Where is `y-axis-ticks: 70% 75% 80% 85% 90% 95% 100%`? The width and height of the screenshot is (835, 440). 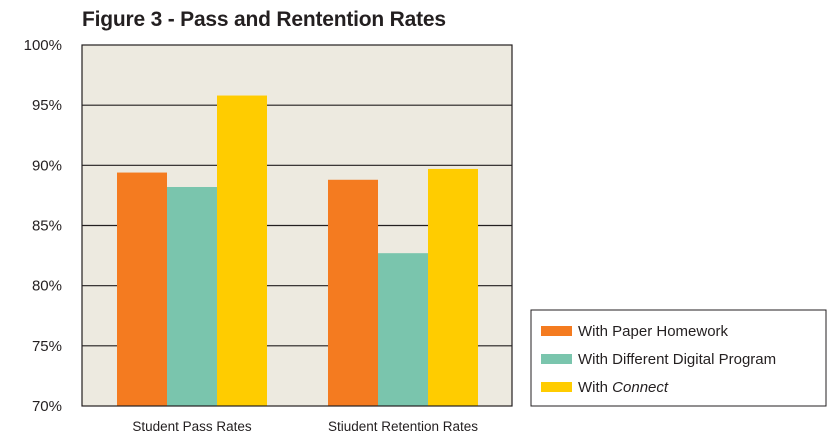 y-axis-ticks: 70% 75% 80% 85% 90% 95% 100% is located at coordinates (43, 226).